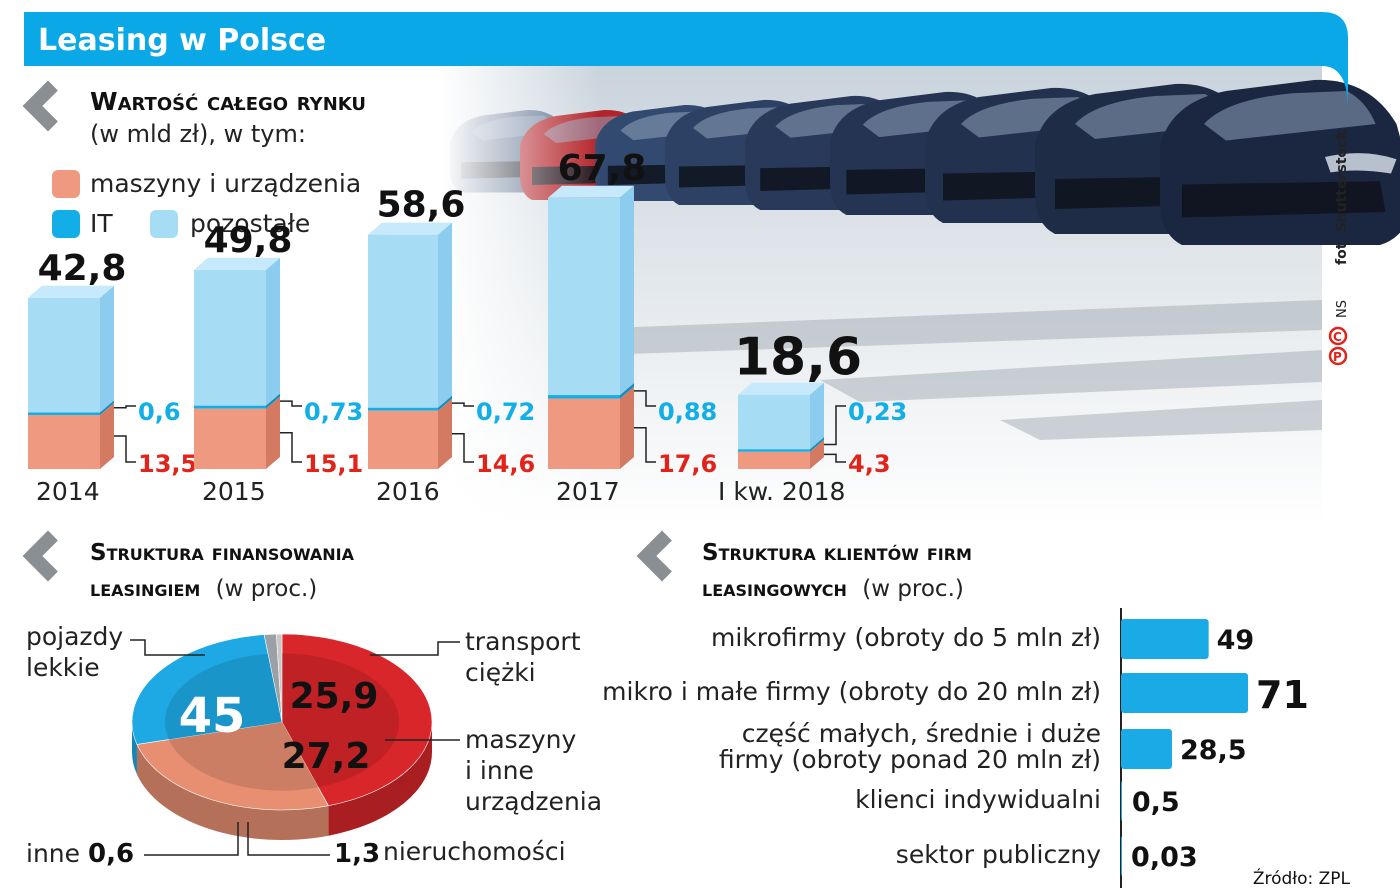  Describe the element at coordinates (74, 636) in the screenshot. I see `pie-category-label: pojazdy` at that location.